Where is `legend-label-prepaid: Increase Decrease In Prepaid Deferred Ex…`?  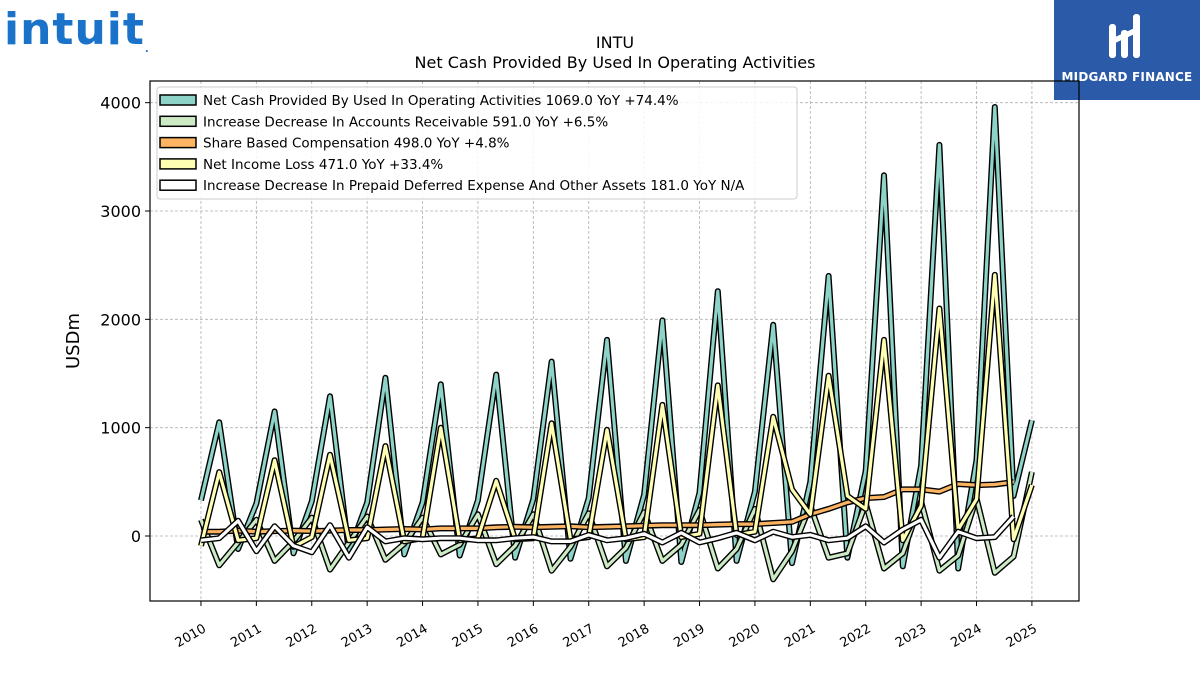
legend-label-prepaid: Increase Decrease In Prepaid Deferred Ex… is located at coordinates (474, 186).